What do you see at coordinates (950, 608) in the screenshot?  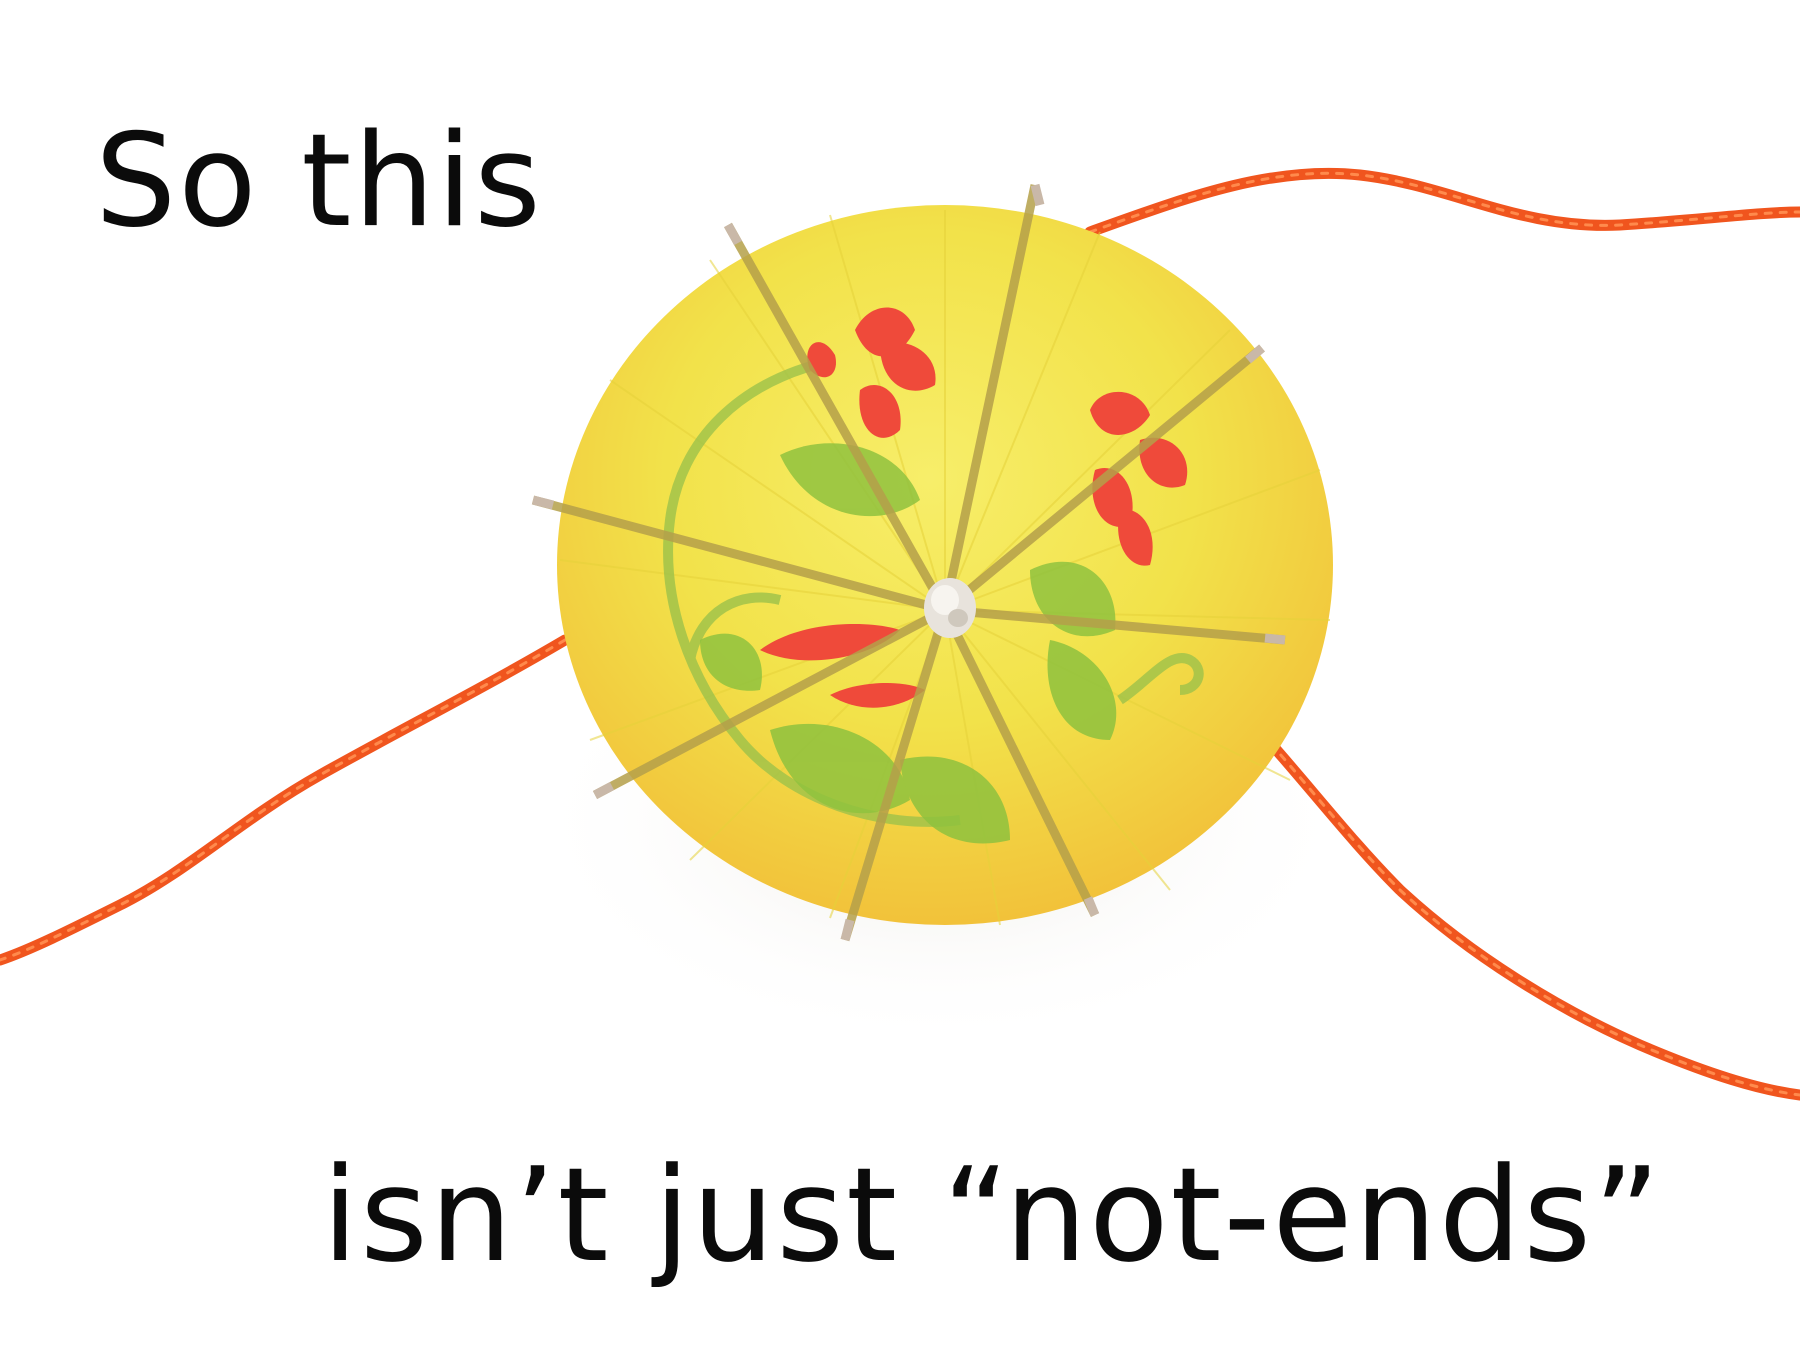 I see `umbrella-center-knob` at bounding box center [950, 608].